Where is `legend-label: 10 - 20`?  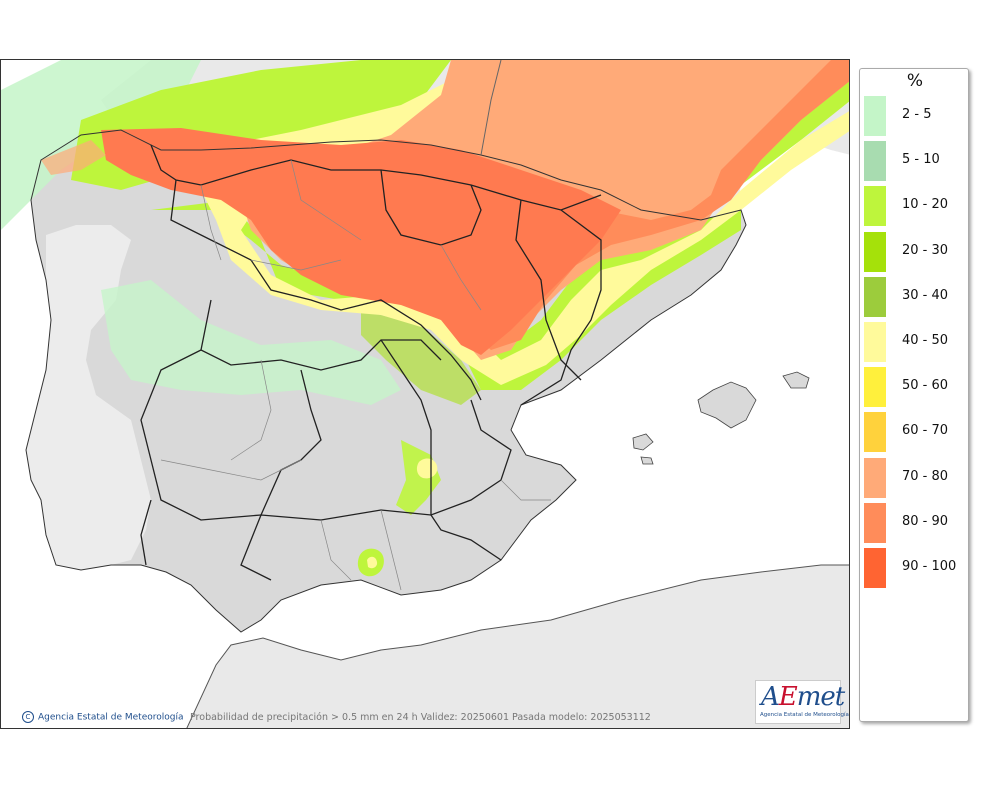 legend-label: 10 - 20 is located at coordinates (925, 205).